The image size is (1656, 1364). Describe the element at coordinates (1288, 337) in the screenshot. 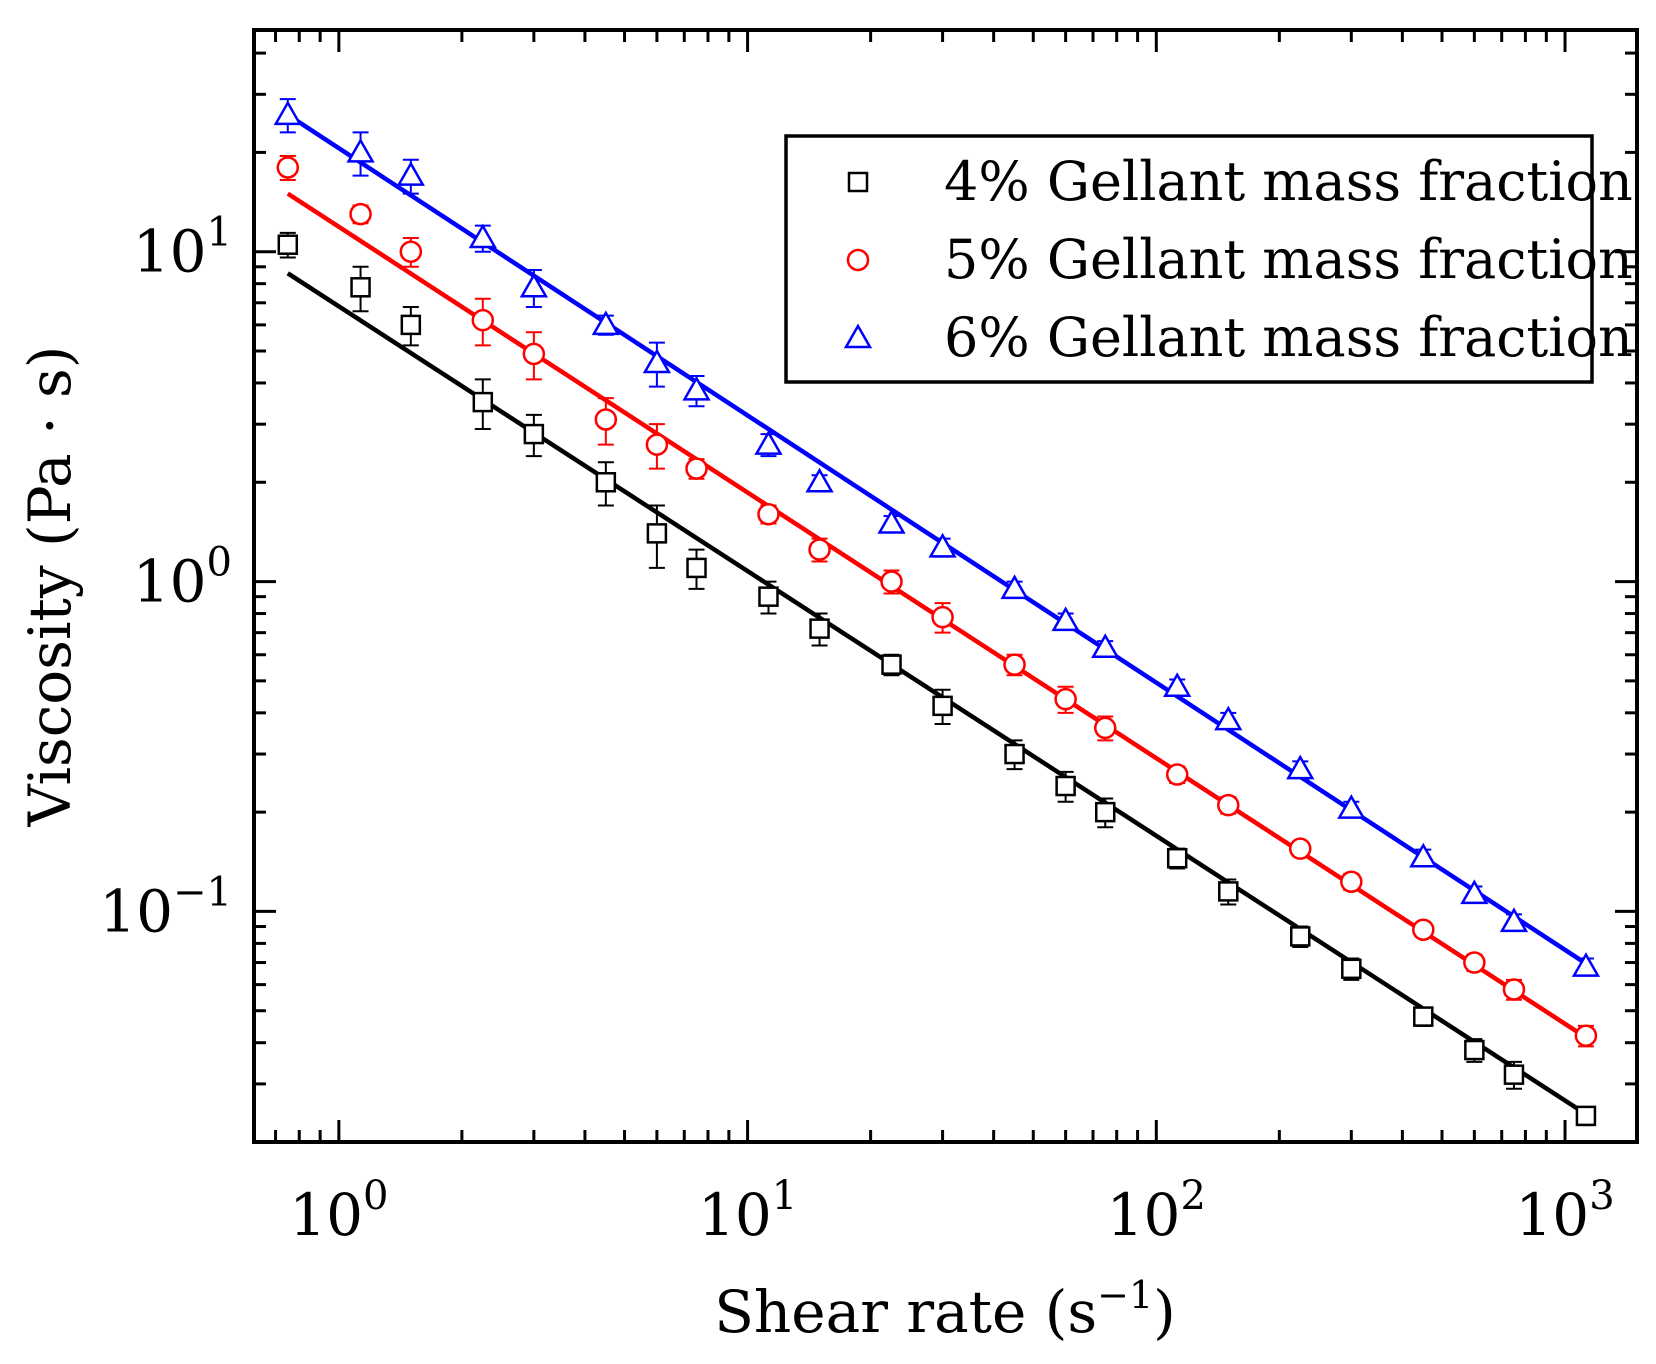

I see `legend-label: 6% Gellant mass fraction` at that location.